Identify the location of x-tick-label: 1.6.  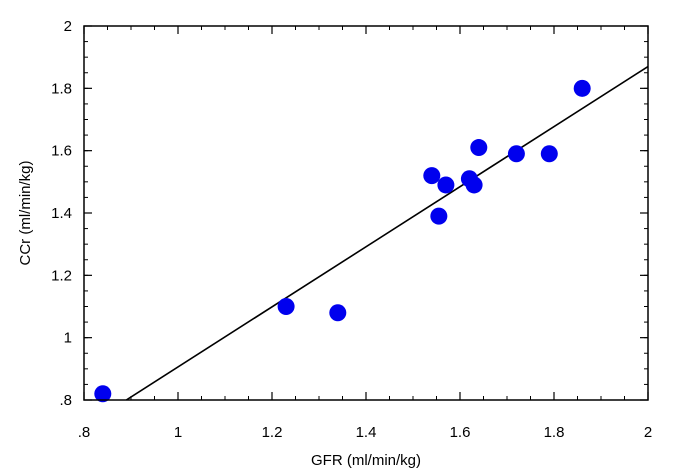
(460, 432).